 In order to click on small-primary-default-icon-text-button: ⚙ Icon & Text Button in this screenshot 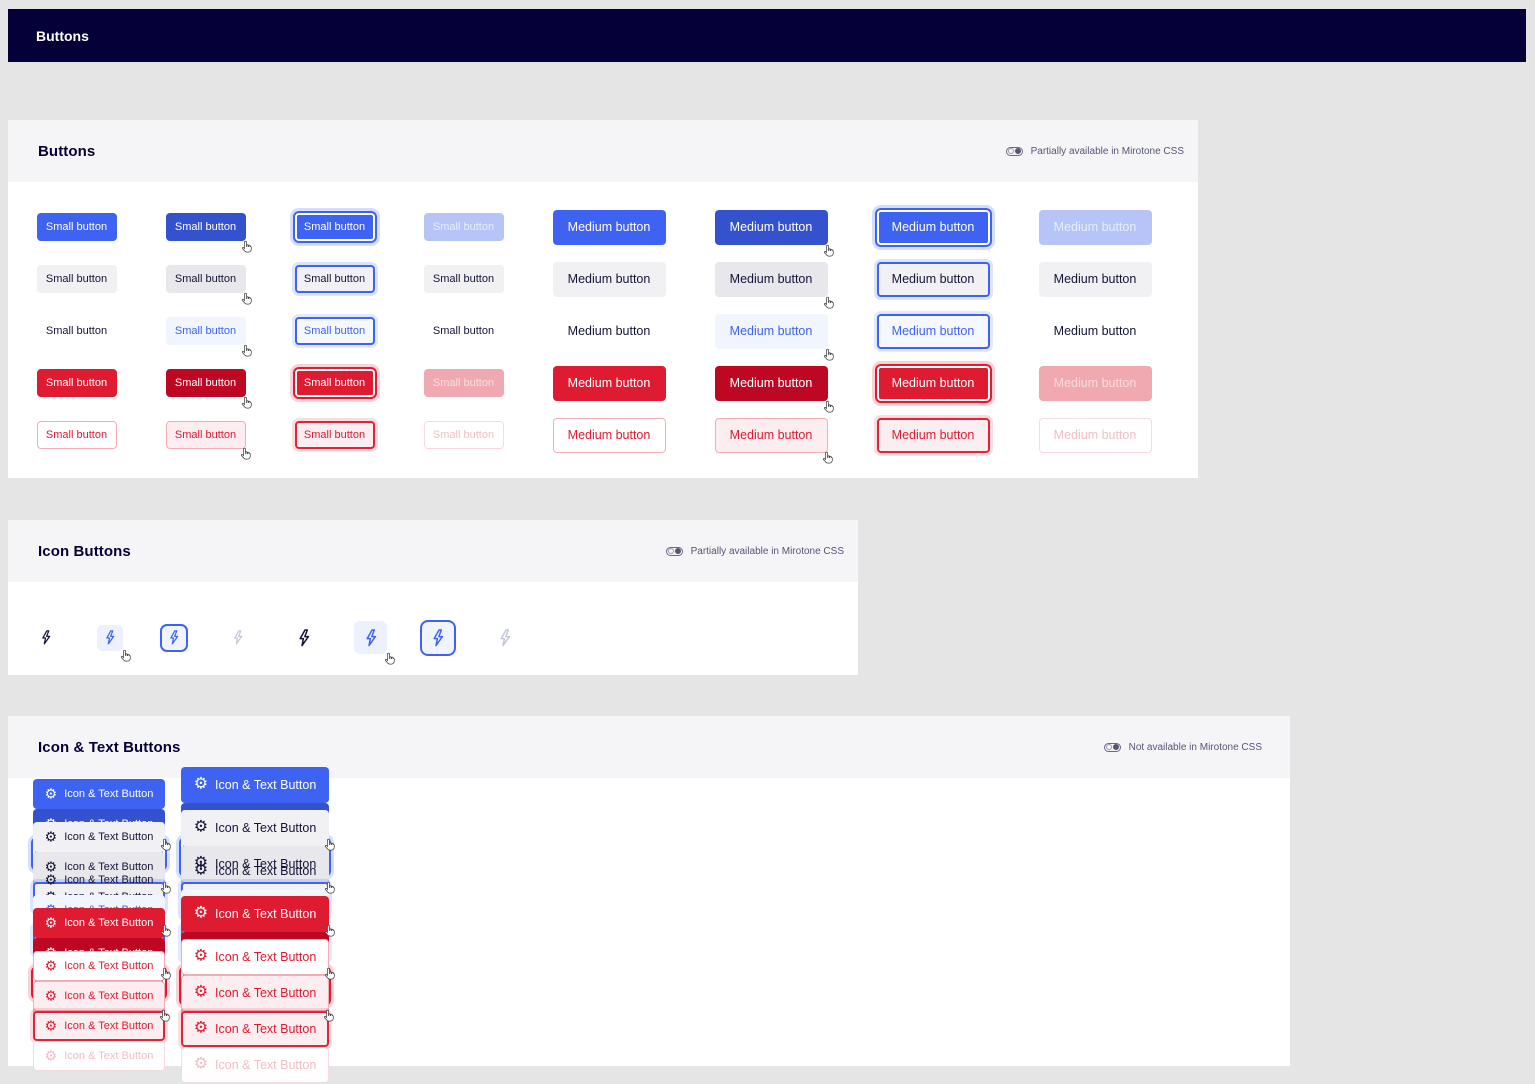, I will do `click(99, 793)`.